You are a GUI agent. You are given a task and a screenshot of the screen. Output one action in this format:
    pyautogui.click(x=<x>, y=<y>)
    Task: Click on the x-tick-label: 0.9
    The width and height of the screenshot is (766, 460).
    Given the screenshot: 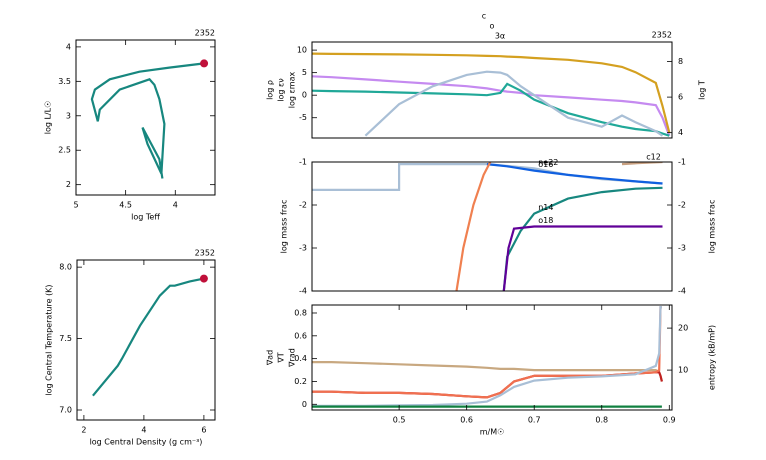 What is the action you would take?
    pyautogui.click(x=669, y=420)
    